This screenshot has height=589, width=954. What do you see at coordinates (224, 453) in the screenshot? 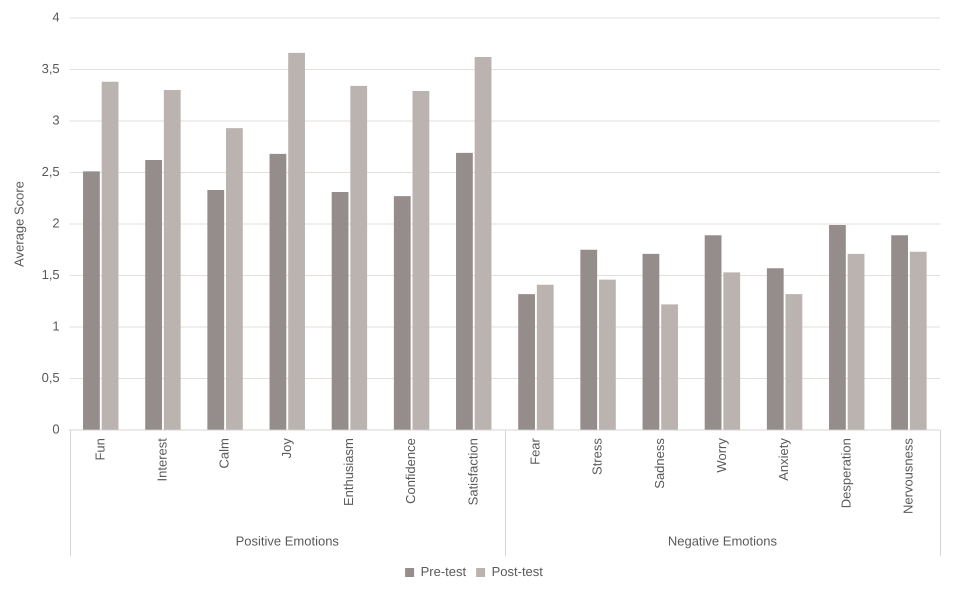
I see `x-tick-label: Calm` at bounding box center [224, 453].